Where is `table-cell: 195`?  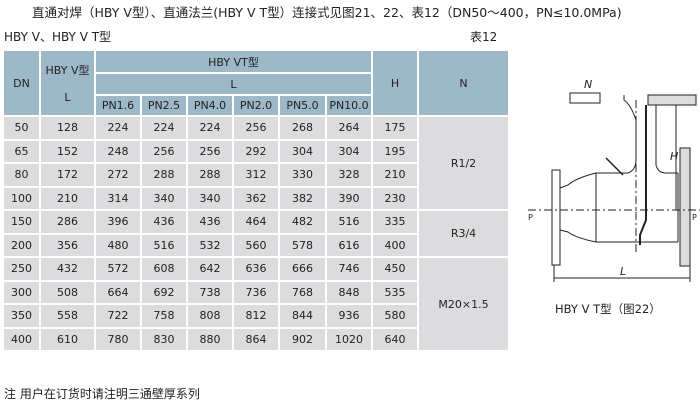 table-cell: 195 is located at coordinates (395, 151).